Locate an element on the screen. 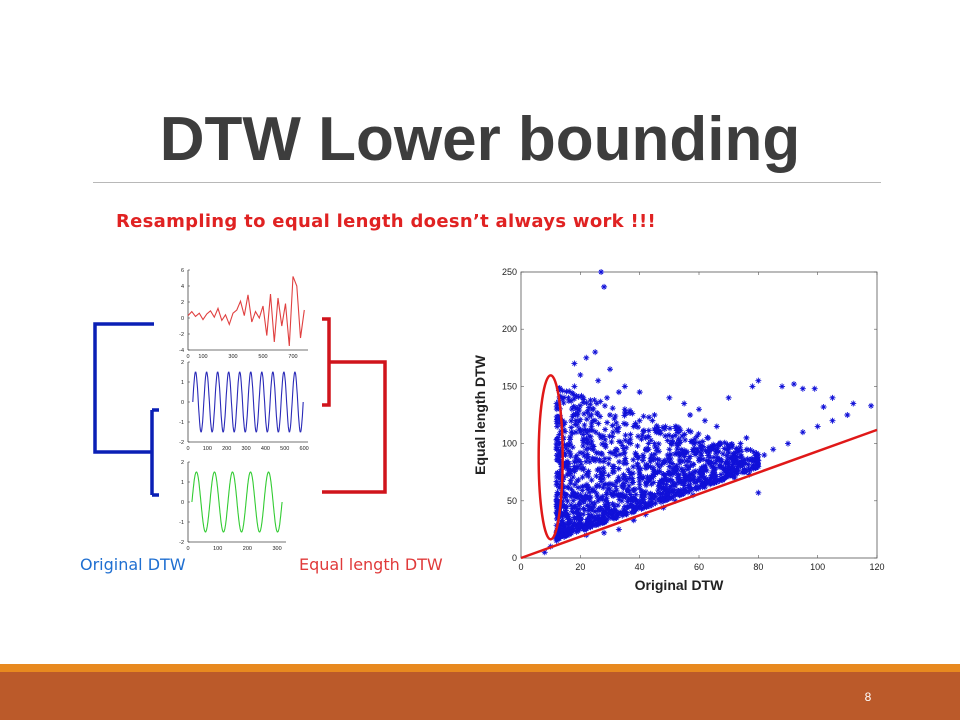 The width and height of the screenshot is (960, 720). x-tick-label: 100 is located at coordinates (817, 567).